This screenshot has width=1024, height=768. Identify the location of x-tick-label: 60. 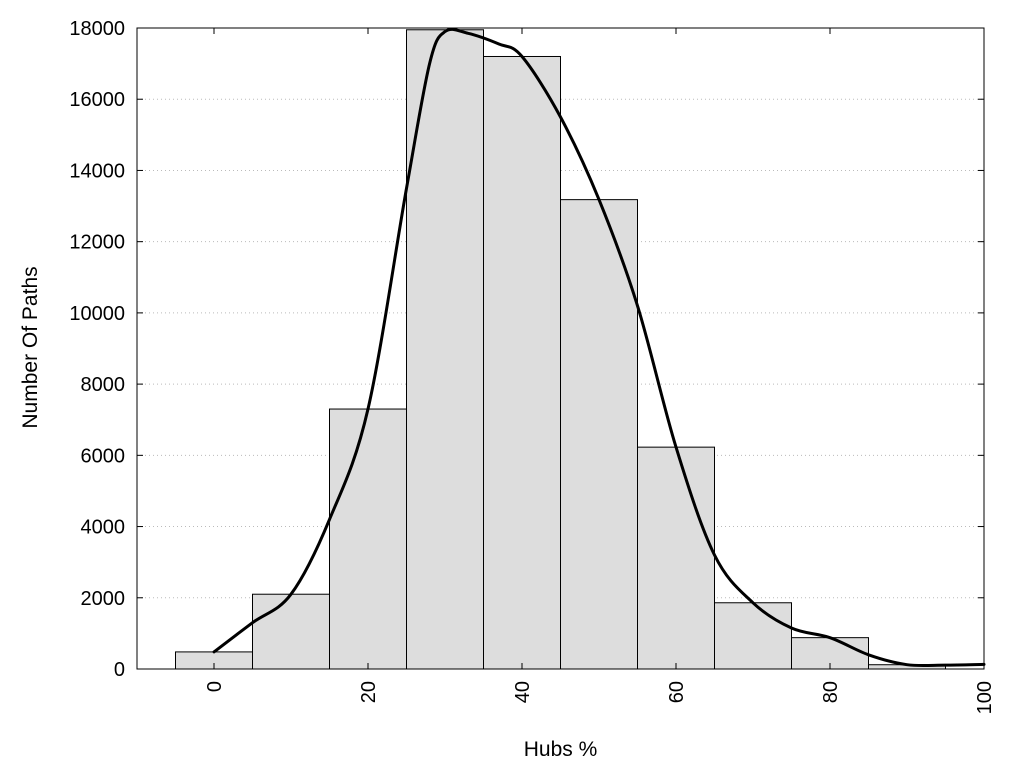
(677, 692).